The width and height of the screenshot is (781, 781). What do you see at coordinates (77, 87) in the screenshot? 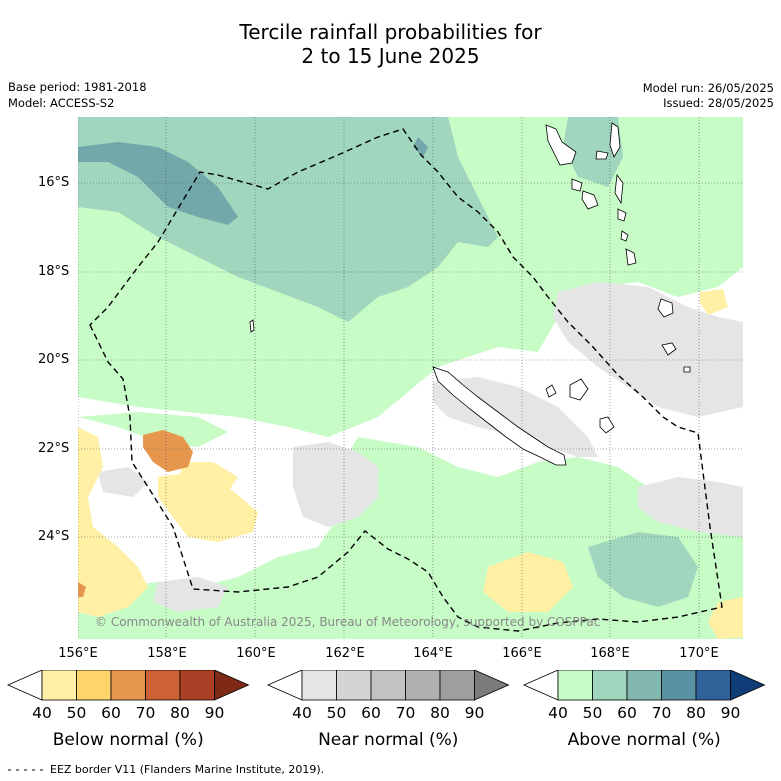
I see `base-period-text: Base period: 1981-2018` at bounding box center [77, 87].